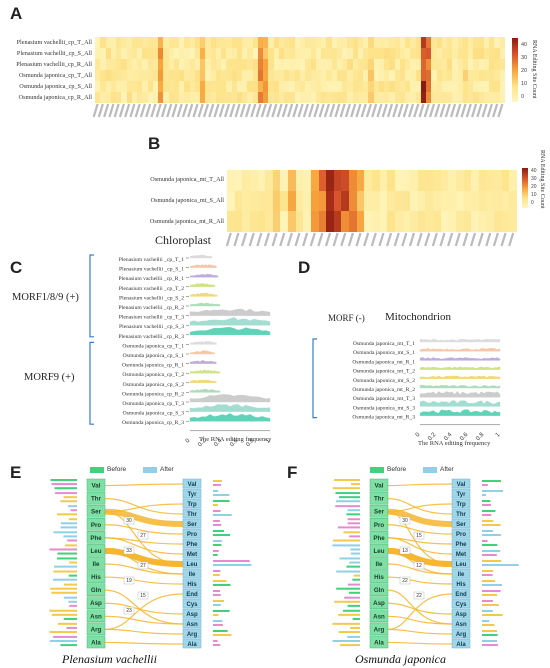 The height and width of the screenshot is (668, 550). Describe the element at coordinates (461, 485) in the screenshot. I see `aa-after-label: Val` at that location.